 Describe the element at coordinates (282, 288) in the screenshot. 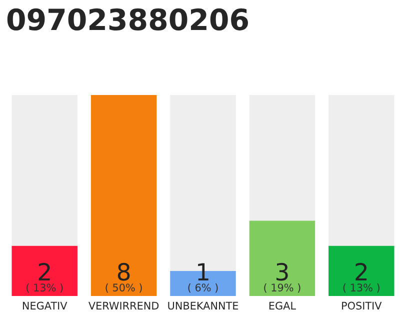

I see `annotation: ( 19% )` at that location.